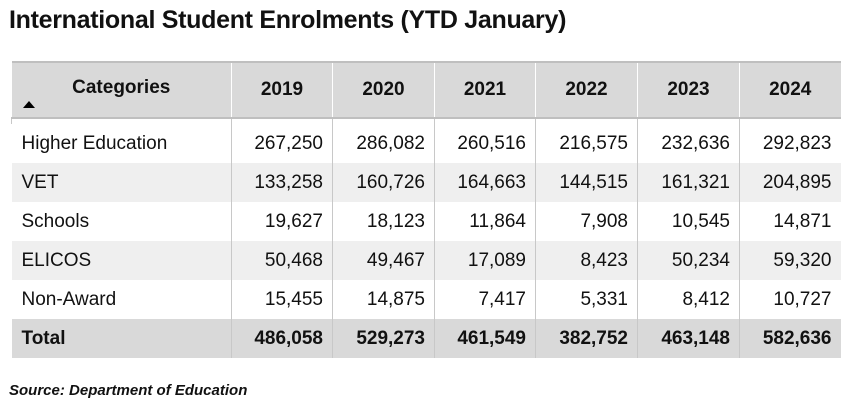 Image resolution: width=847 pixels, height=411 pixels. I want to click on table-cell: 15,455, so click(282, 299).